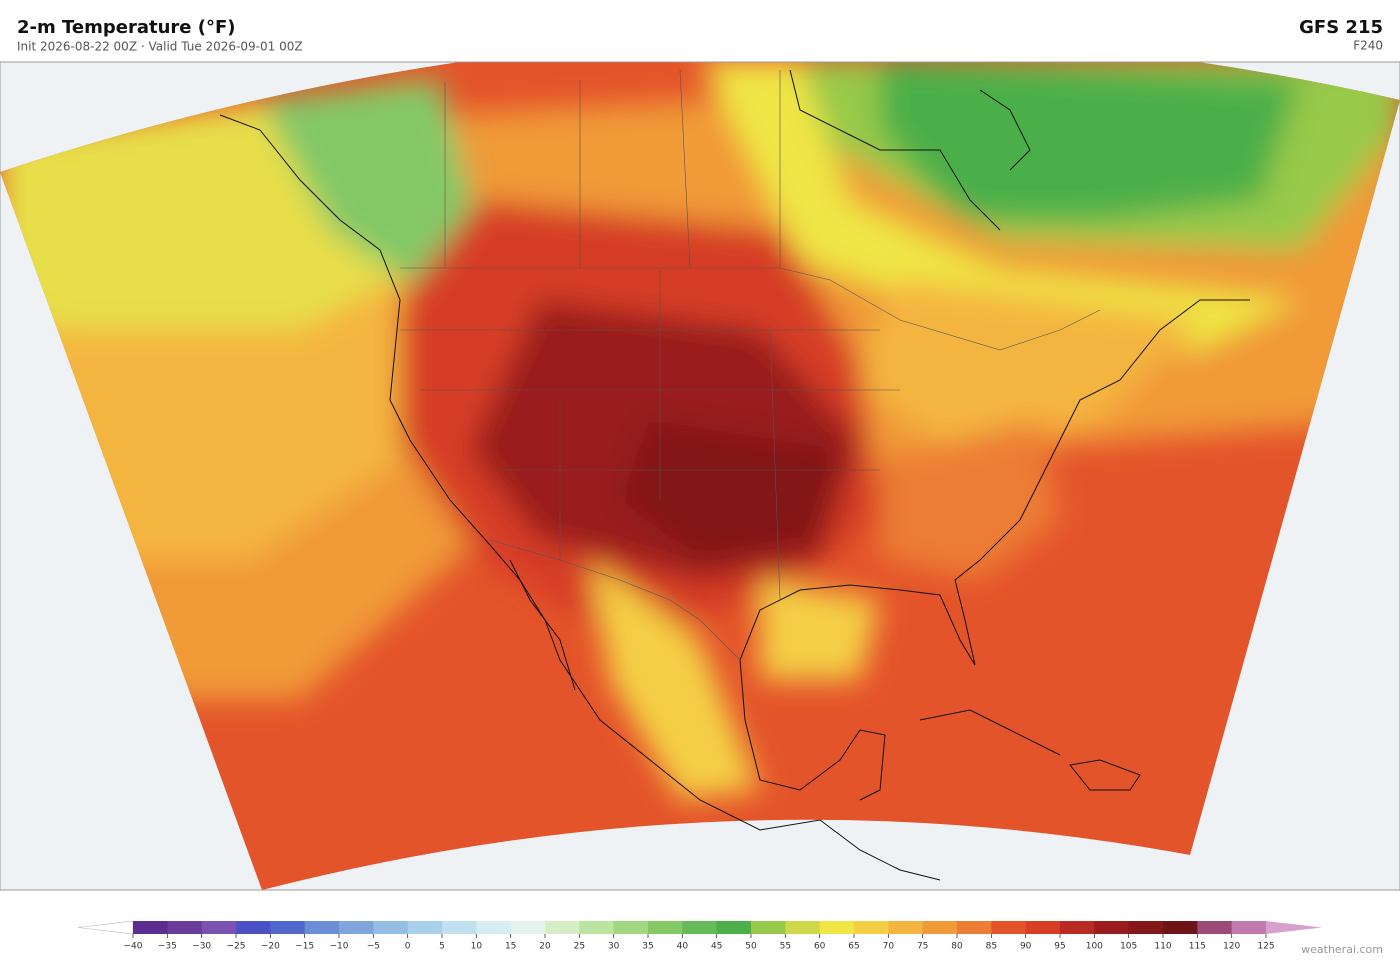  Describe the element at coordinates (647, 947) in the screenshot. I see `colorbar-tick-label: 35` at that location.